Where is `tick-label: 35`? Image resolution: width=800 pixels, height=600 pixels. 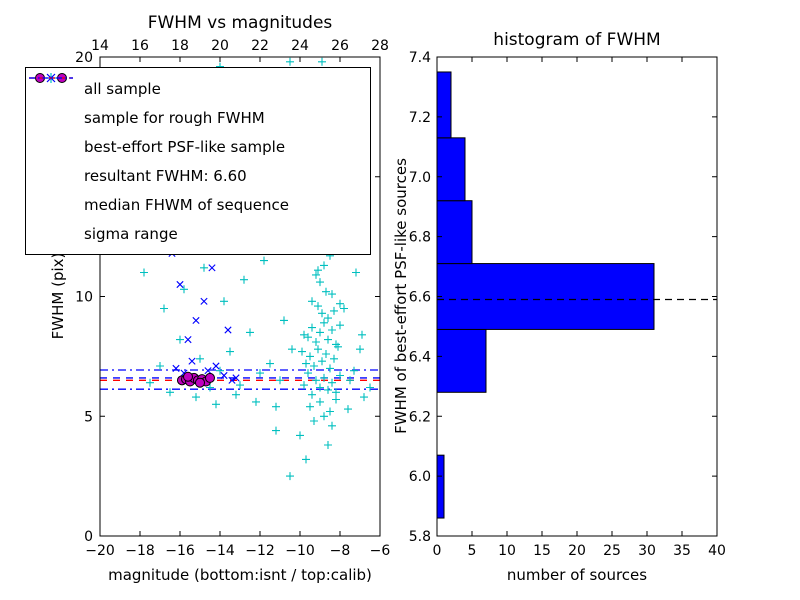 tick-label: 35 is located at coordinates (682, 551).